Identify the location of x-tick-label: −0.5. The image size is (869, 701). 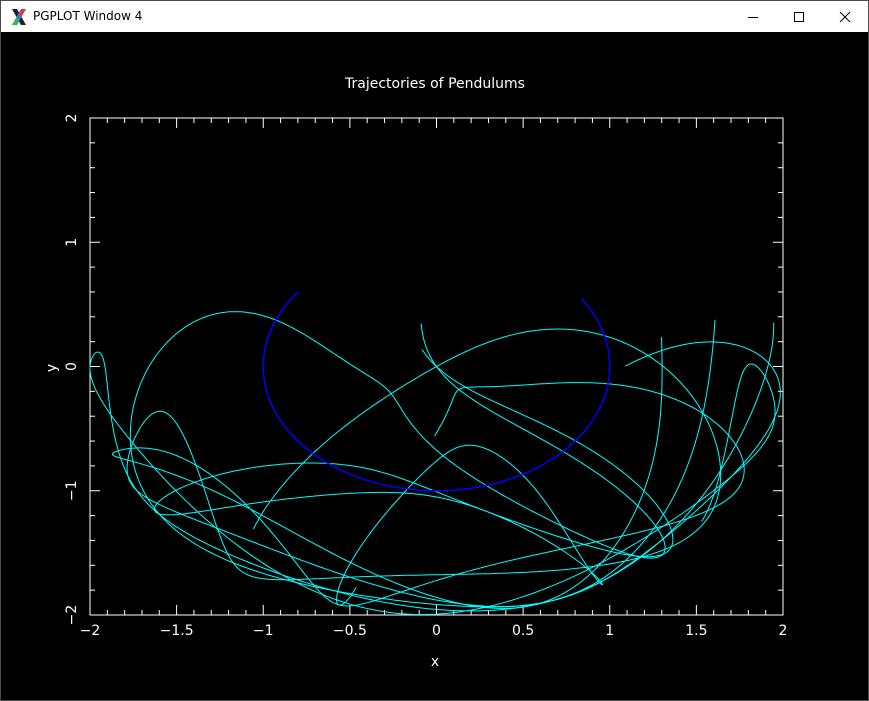
(350, 631).